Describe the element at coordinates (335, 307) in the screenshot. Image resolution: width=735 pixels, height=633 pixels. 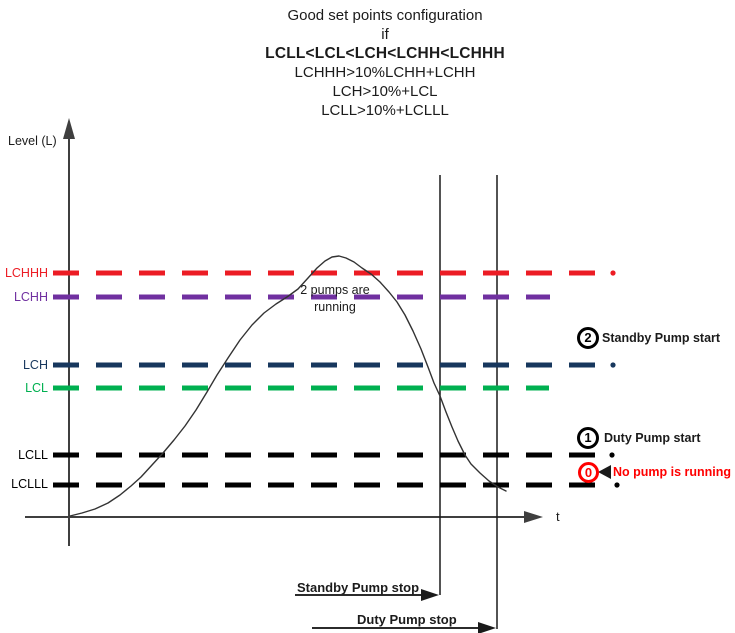
I see `two-pumps-note-line-2: running` at that location.